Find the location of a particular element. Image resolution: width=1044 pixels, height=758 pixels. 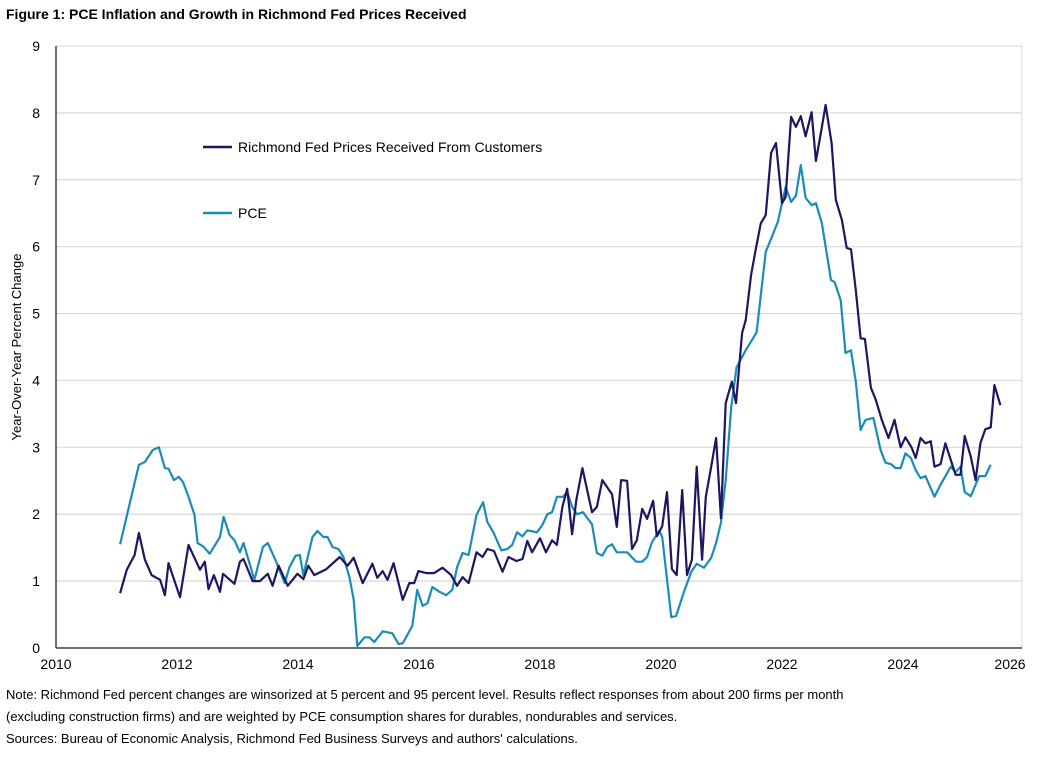

x-tick-label: 2016 is located at coordinates (418, 664).